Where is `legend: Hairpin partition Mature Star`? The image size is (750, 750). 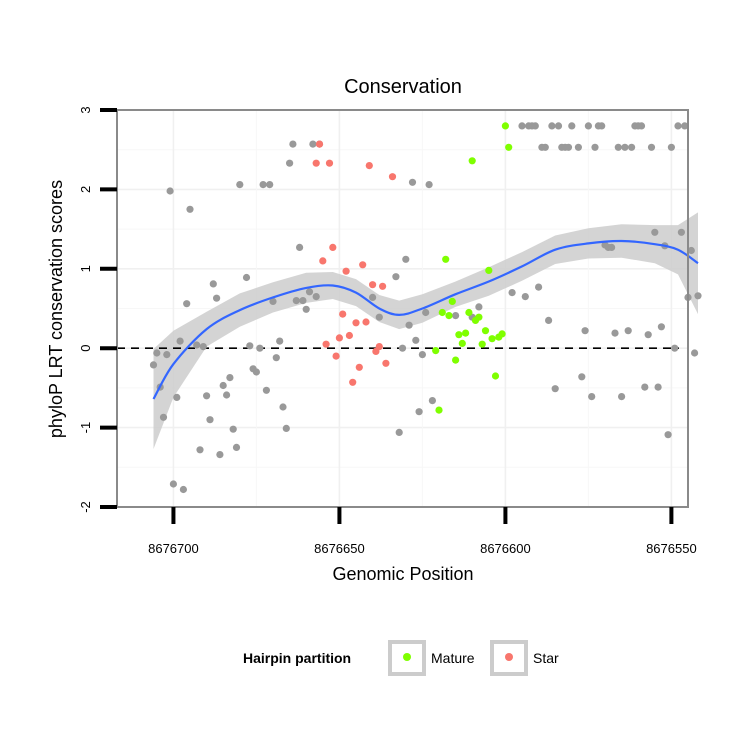 legend: Hairpin partition Mature Star is located at coordinates (401, 658).